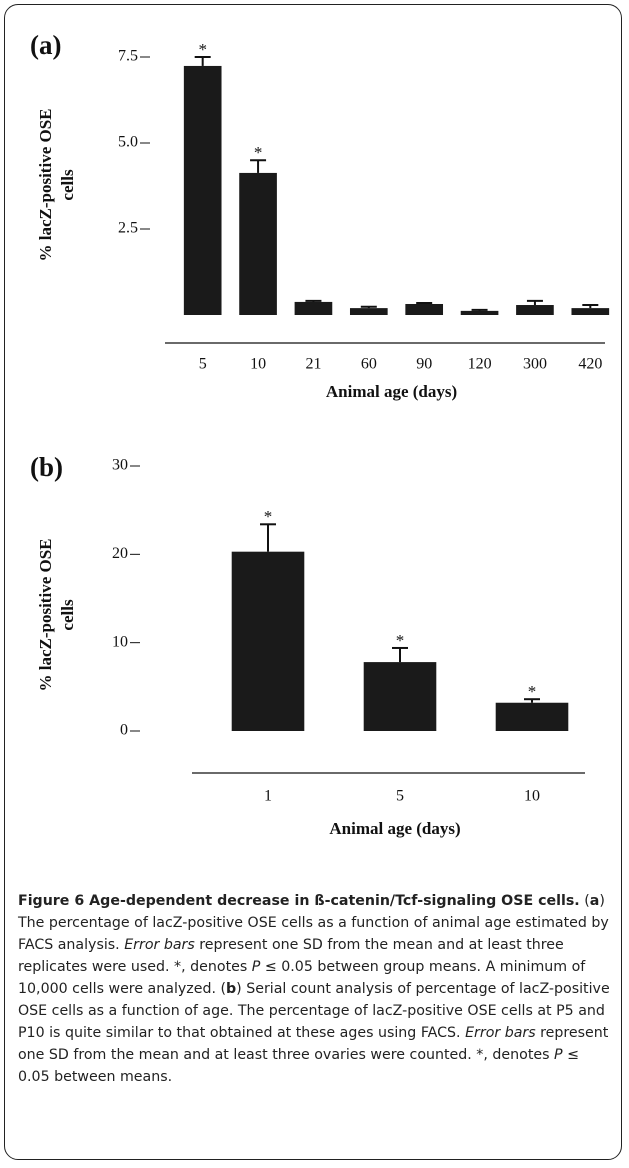  I want to click on x-tick-label: 300, so click(535, 364).